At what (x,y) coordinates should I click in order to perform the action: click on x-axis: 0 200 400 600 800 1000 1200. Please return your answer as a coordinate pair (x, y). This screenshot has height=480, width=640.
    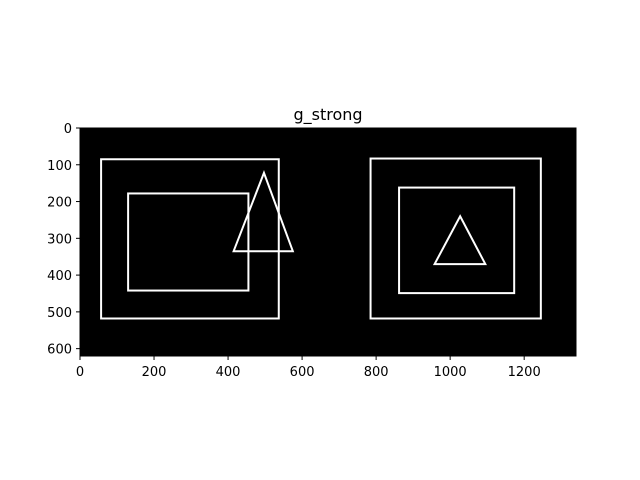
    Looking at the image, I should click on (308, 368).